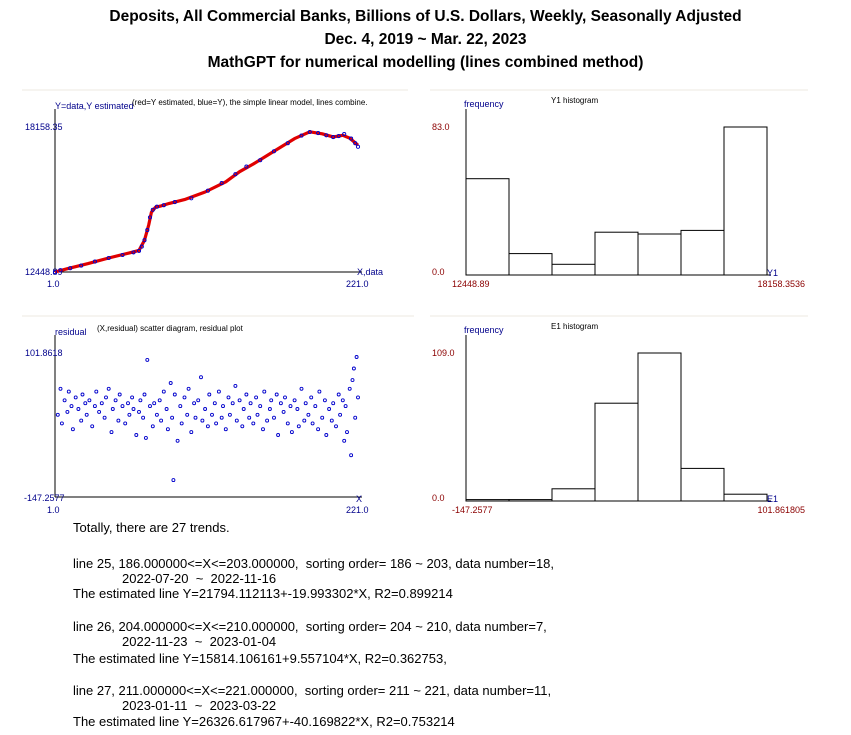  I want to click on line-chart-ytick-max: 18158.35, so click(44, 127).